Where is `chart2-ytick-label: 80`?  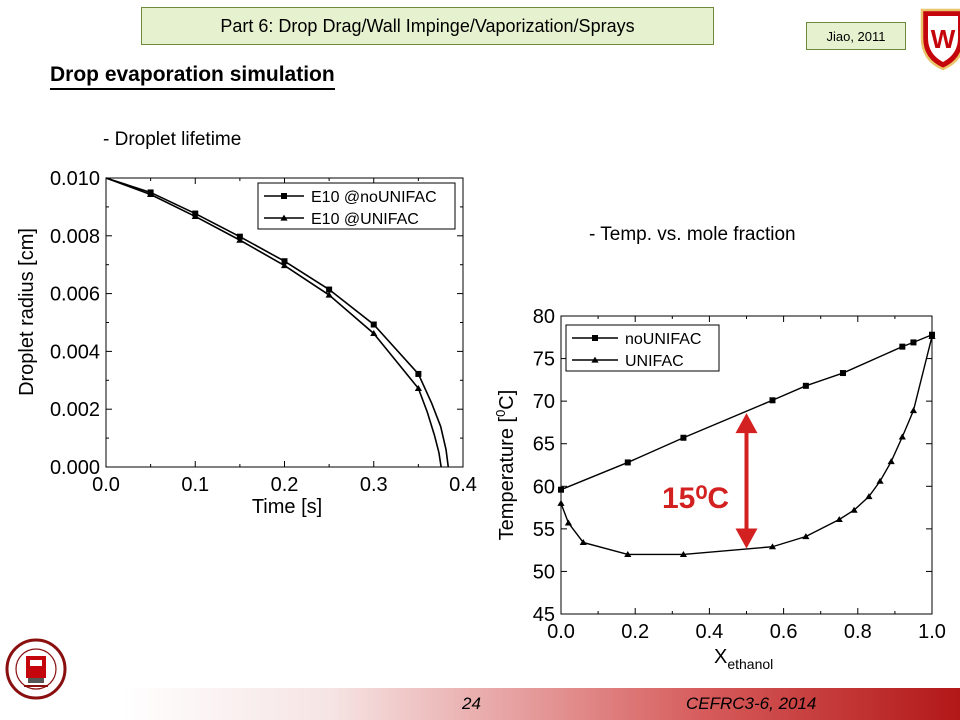
chart2-ytick-label: 80 is located at coordinates (544, 317).